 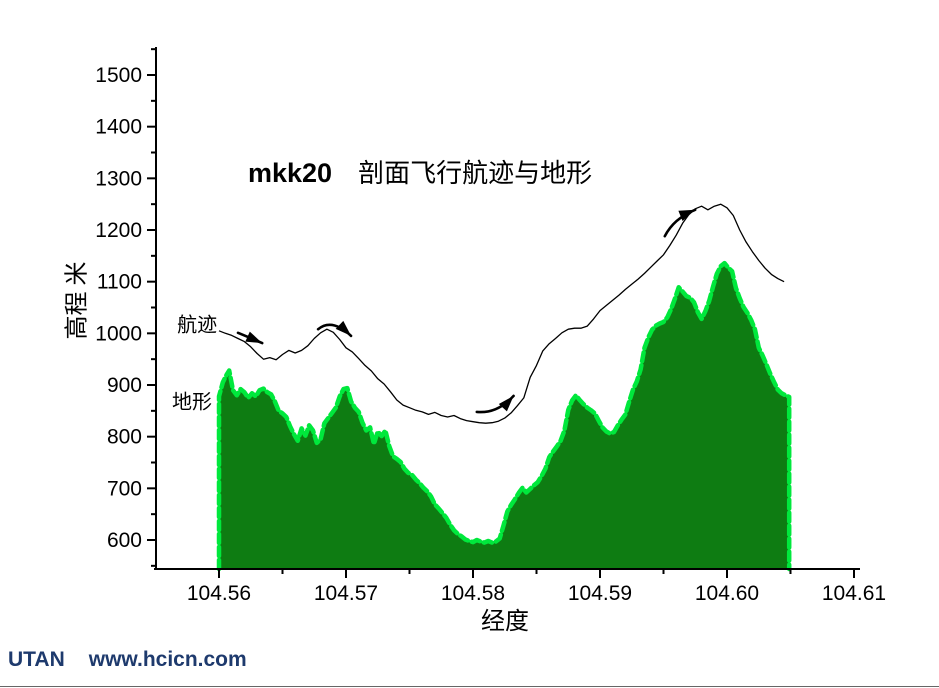 I want to click on chart-title-text: 剖面飞行航迹与地形, so click(x=475, y=173).